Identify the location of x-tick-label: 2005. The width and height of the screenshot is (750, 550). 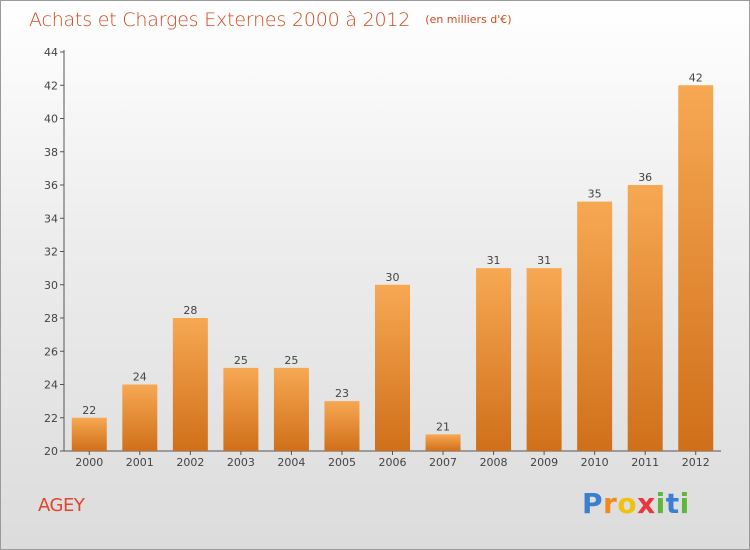
(342, 462).